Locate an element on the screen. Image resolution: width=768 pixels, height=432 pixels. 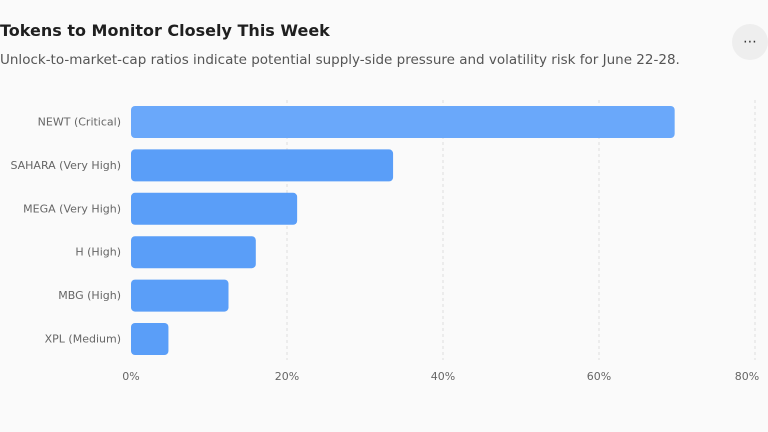
category-label-0: NEWT (Critical) is located at coordinates (79, 122).